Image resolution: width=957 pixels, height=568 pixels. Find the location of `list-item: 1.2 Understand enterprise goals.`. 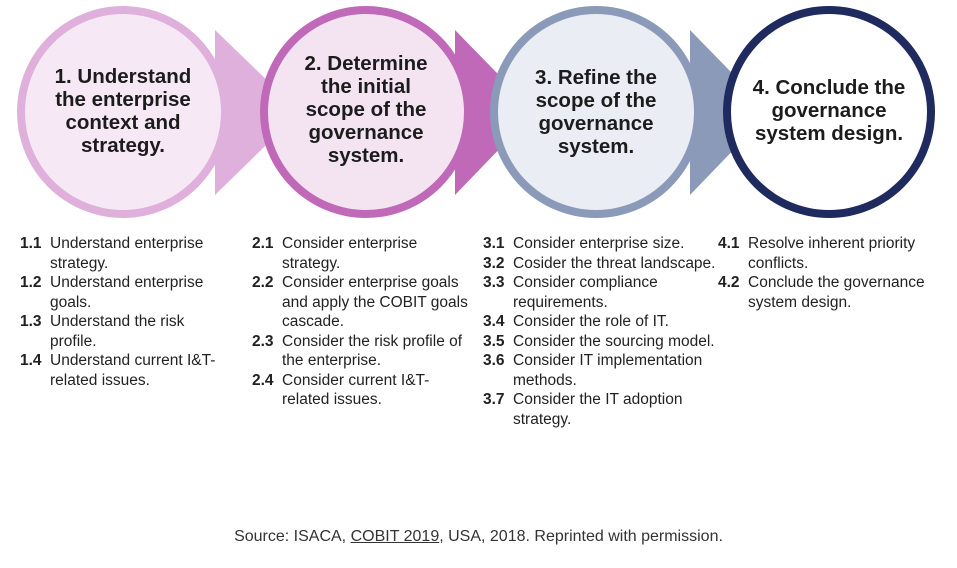

list-item: 1.2 Understand enterprise goals. is located at coordinates (125, 292).